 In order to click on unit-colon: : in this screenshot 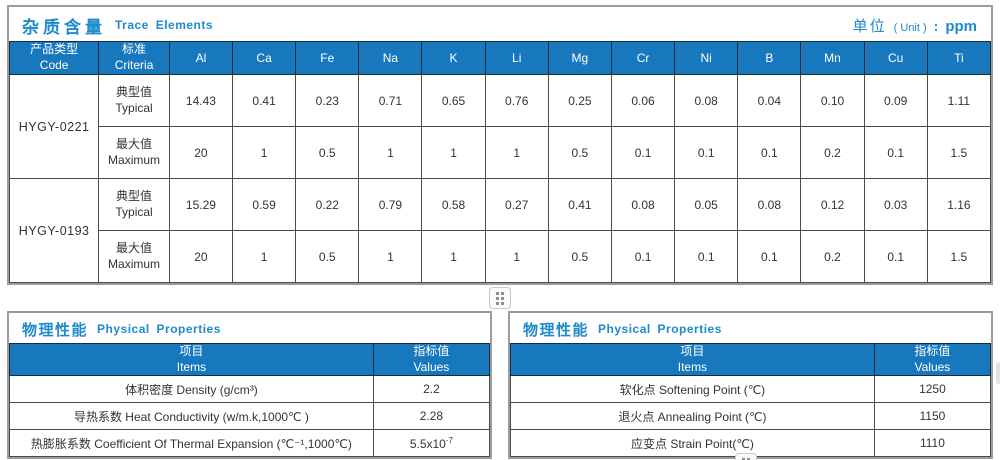, I will do `click(936, 25)`.